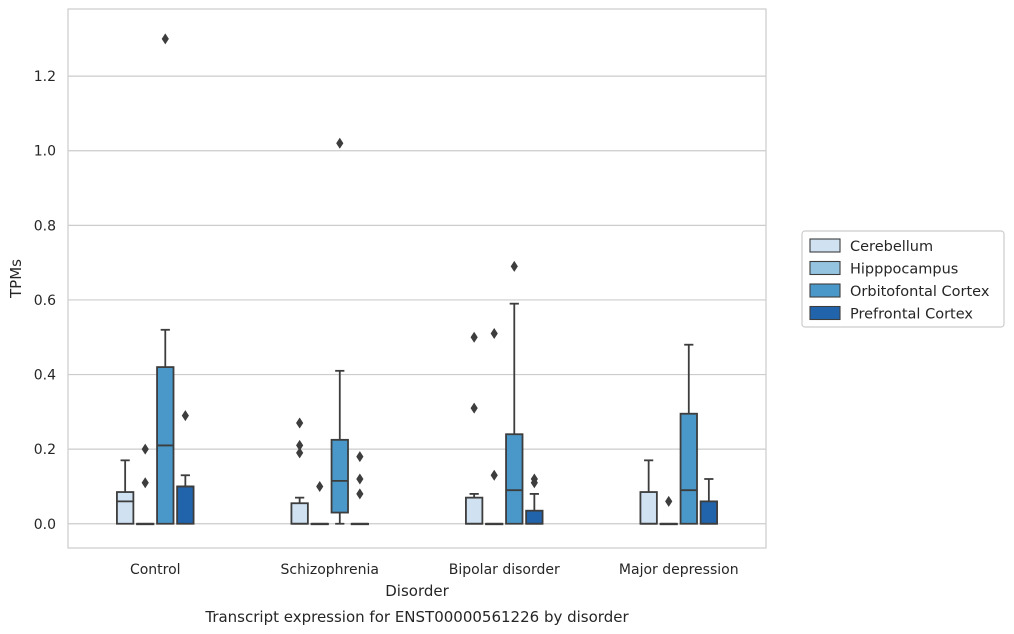 The image size is (1014, 634). I want to click on y-tick-label: 0.2, so click(45, 450).